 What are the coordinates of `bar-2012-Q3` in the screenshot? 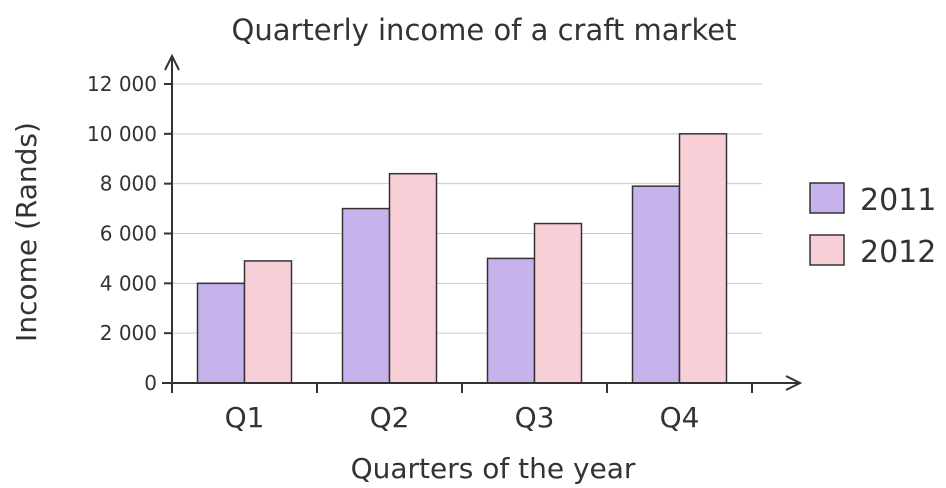 It's located at (558, 303).